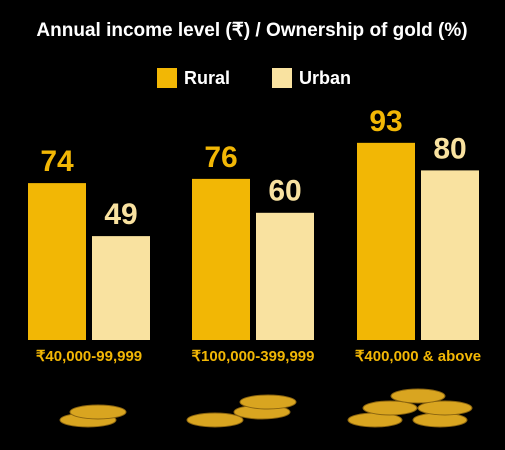 The height and width of the screenshot is (450, 505). I want to click on legend-label: Urban, so click(325, 78).